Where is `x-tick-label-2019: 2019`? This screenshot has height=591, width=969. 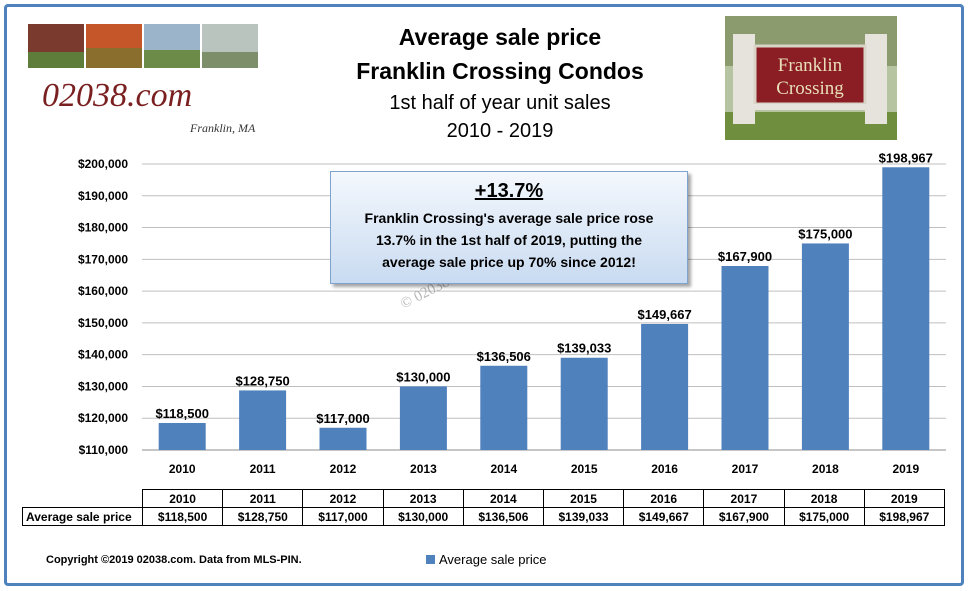
x-tick-label-2019: 2019 is located at coordinates (905, 469).